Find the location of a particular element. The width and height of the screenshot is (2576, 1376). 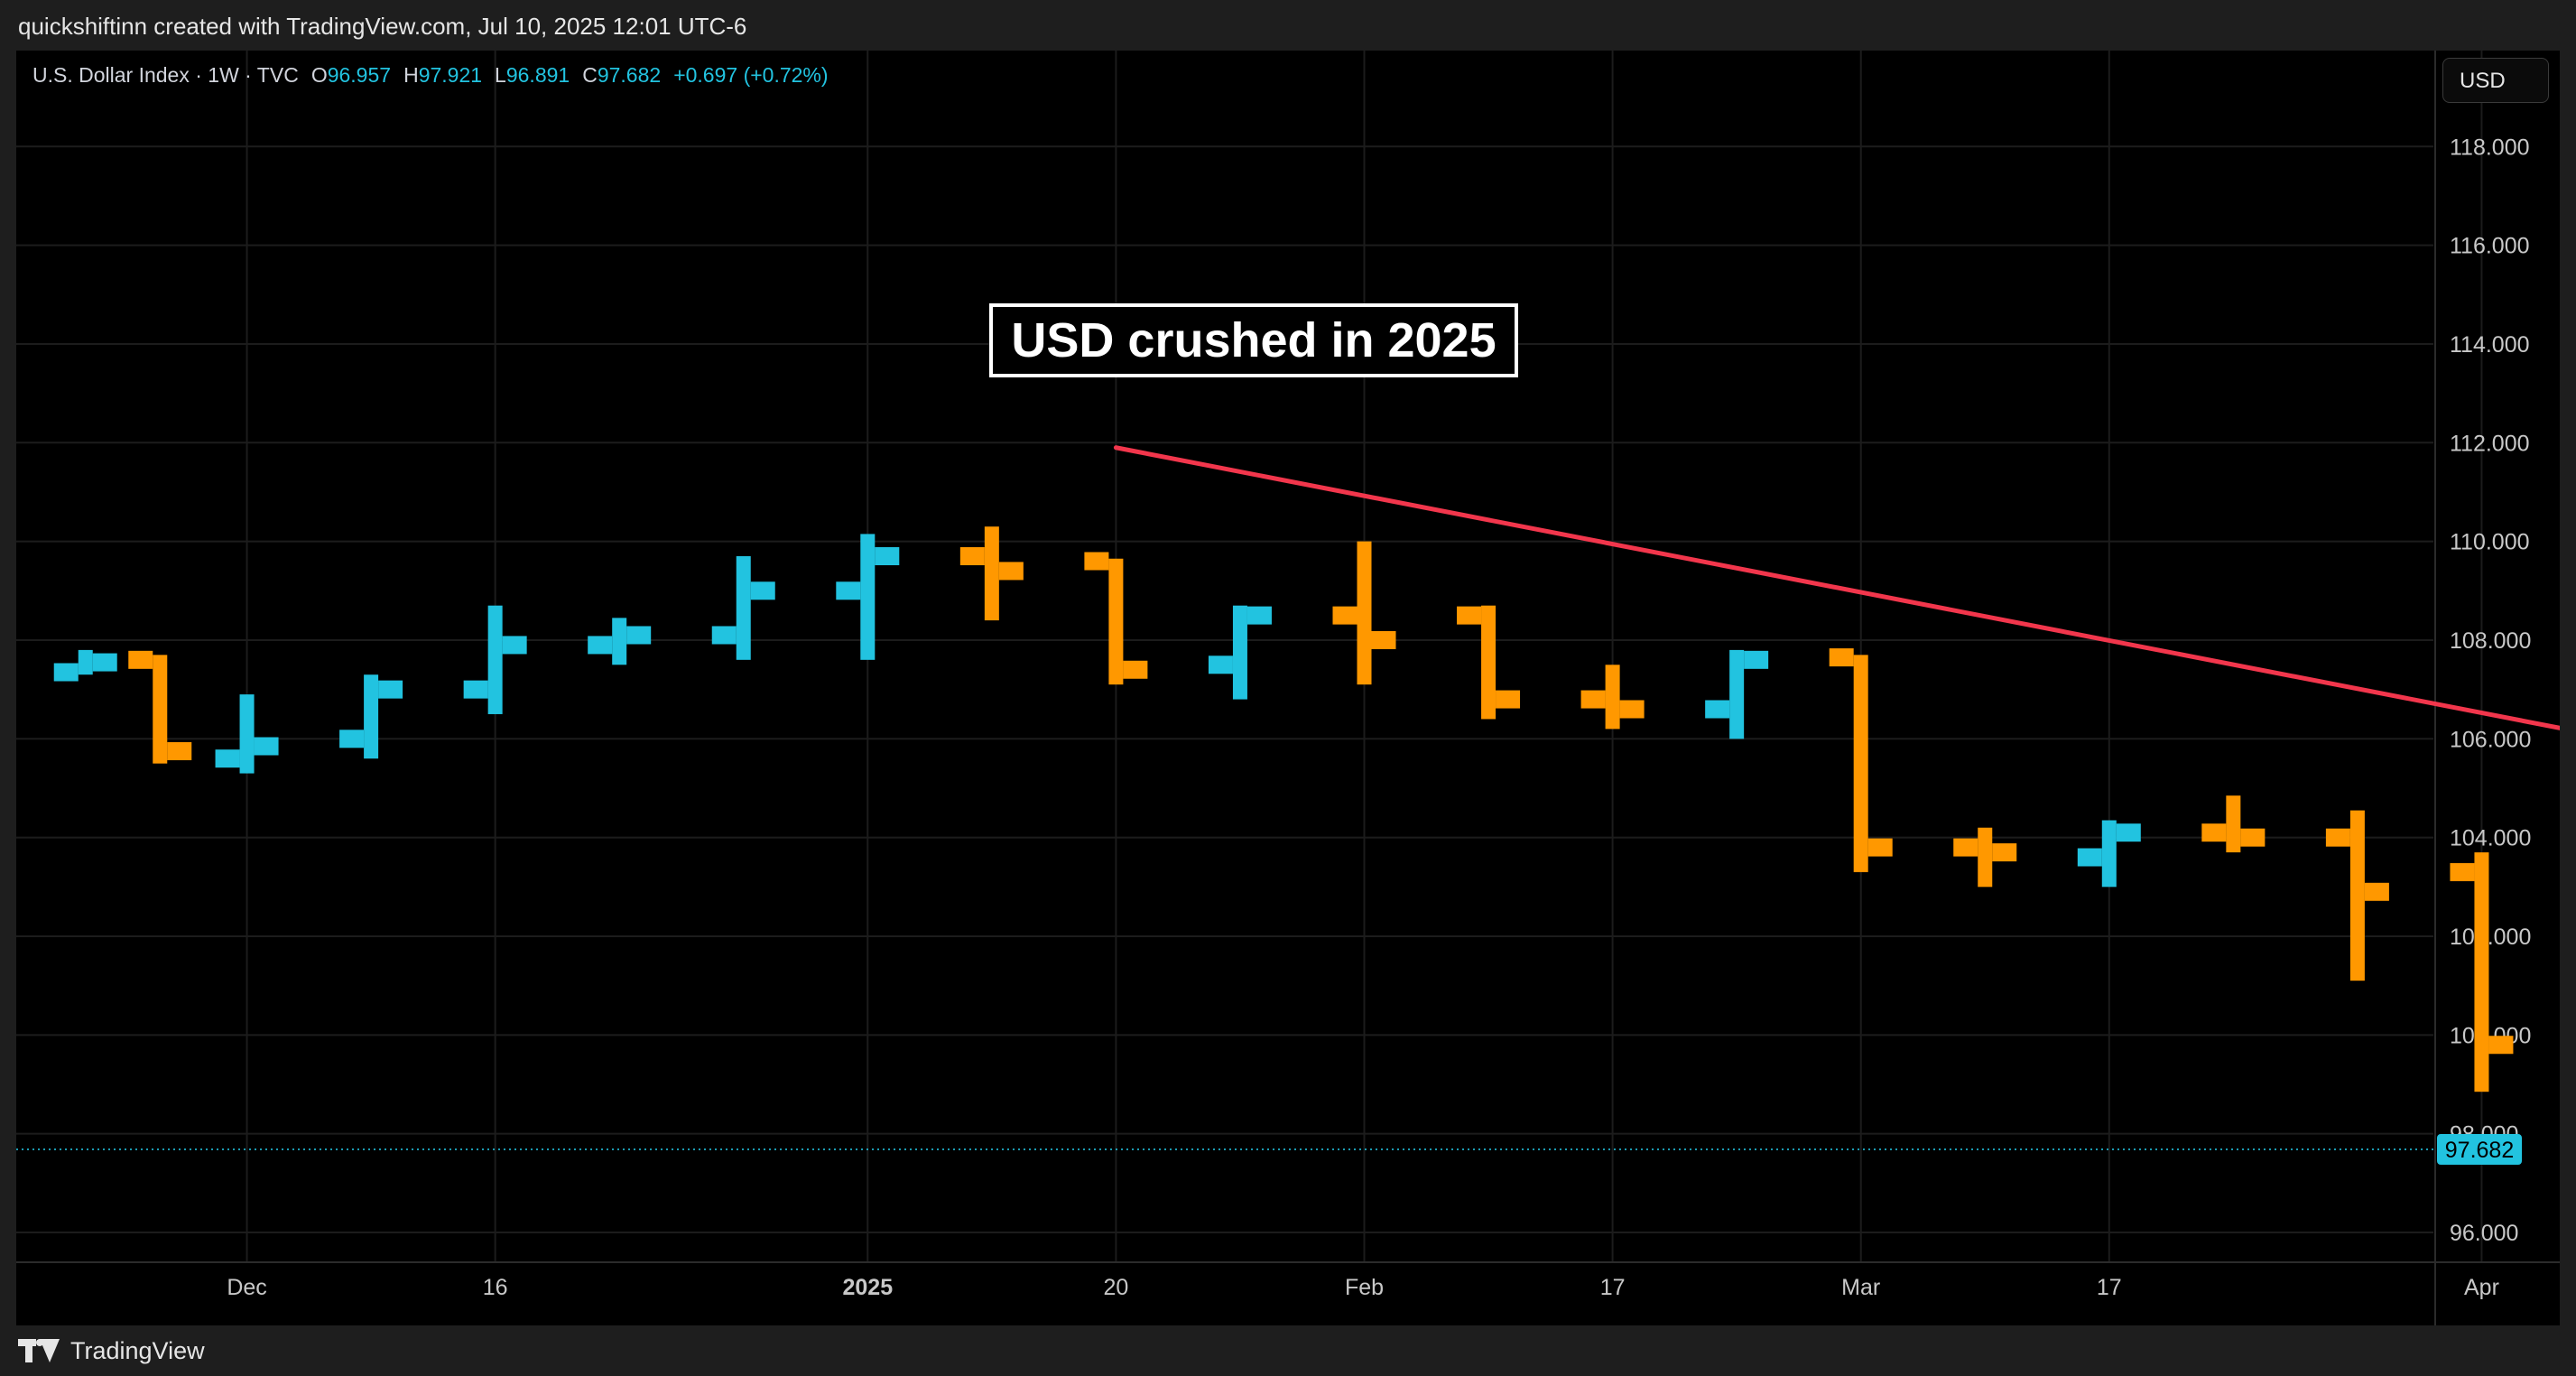

x-tick-label: Apr is located at coordinates (2481, 1287).